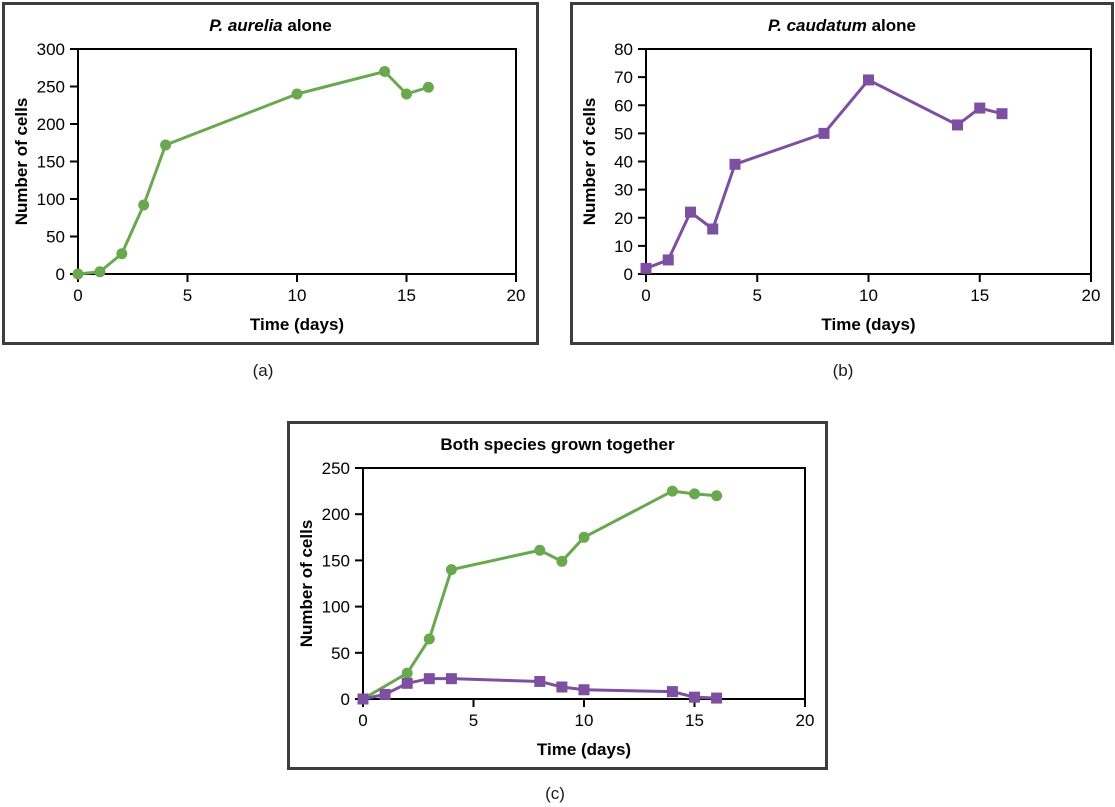  What do you see at coordinates (623, 190) in the screenshot?
I see `y-tick-label: 30` at bounding box center [623, 190].